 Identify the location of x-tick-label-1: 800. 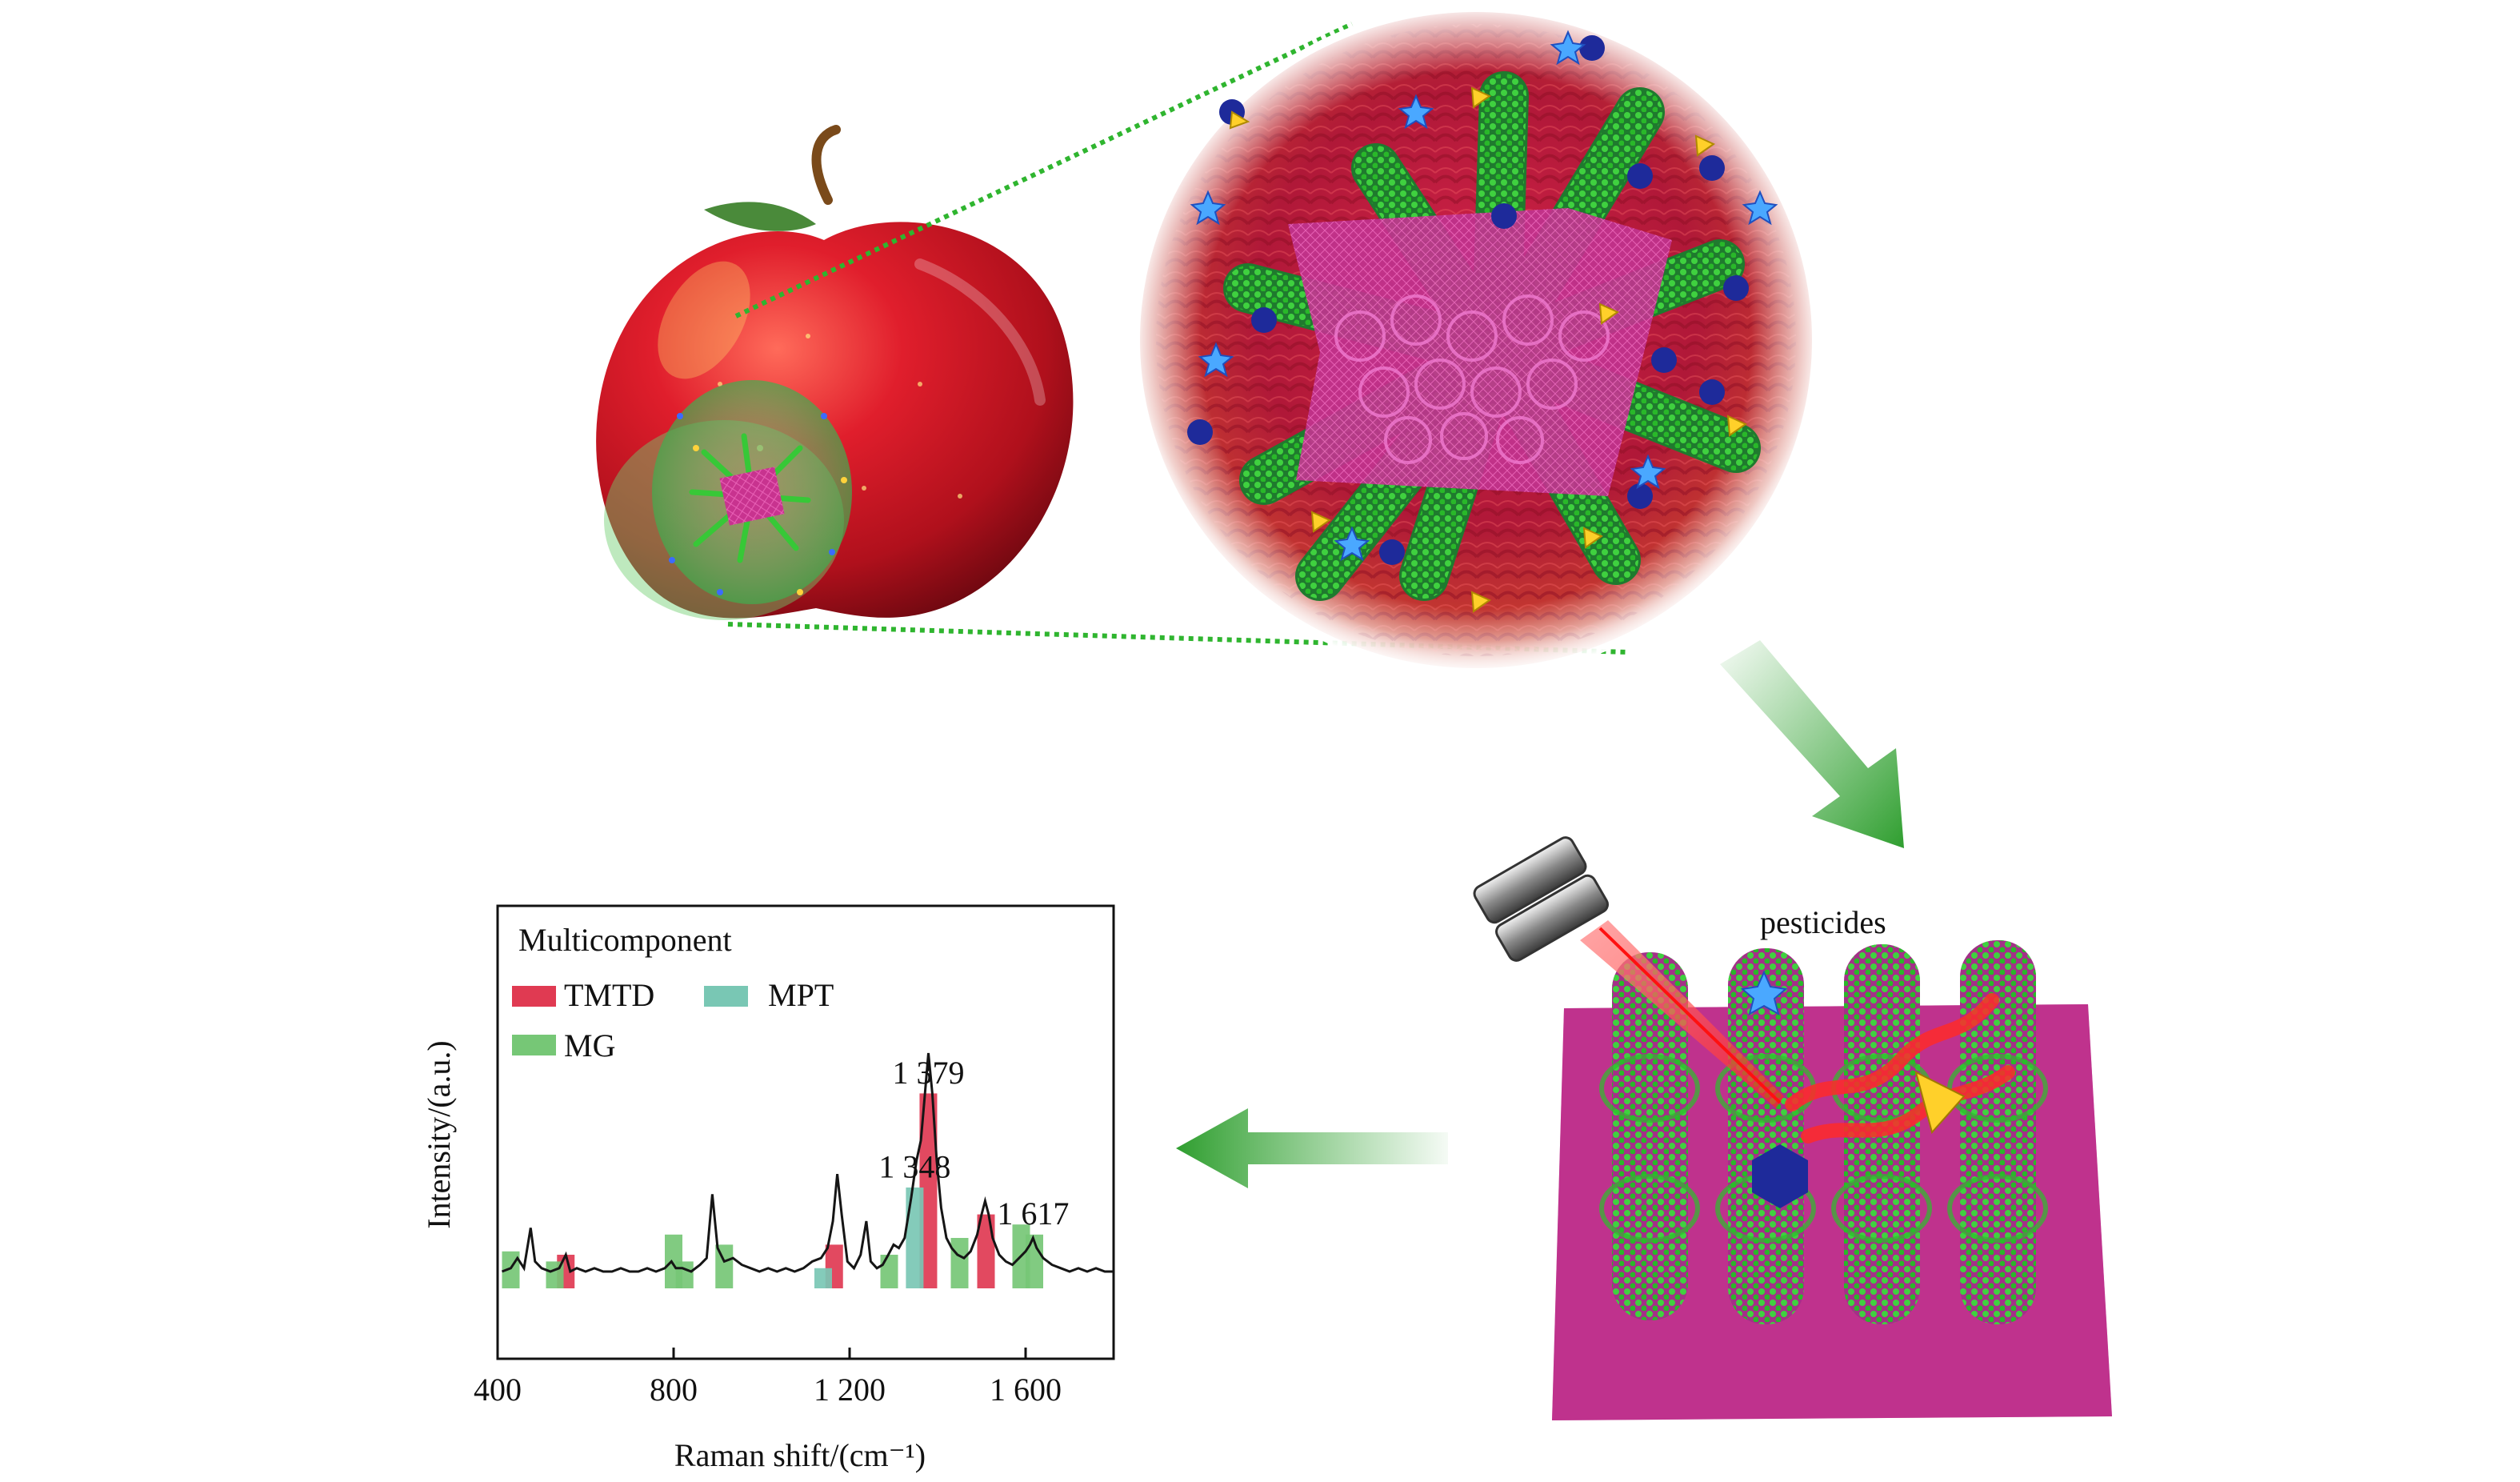
(674, 1390).